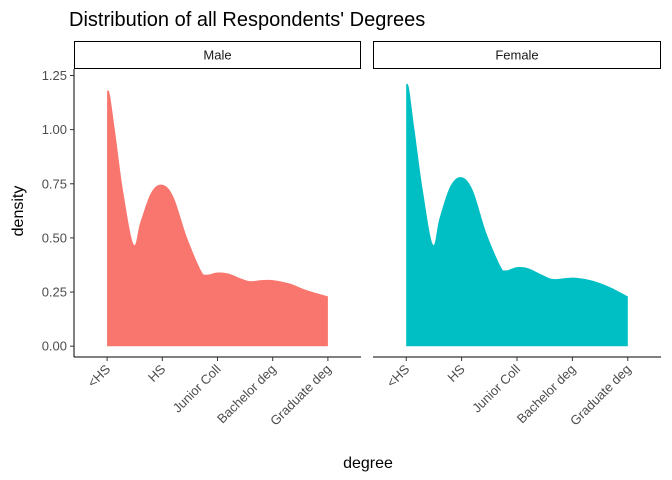  Describe the element at coordinates (54, 237) in the screenshot. I see `y-tick-label: 0.50` at that location.